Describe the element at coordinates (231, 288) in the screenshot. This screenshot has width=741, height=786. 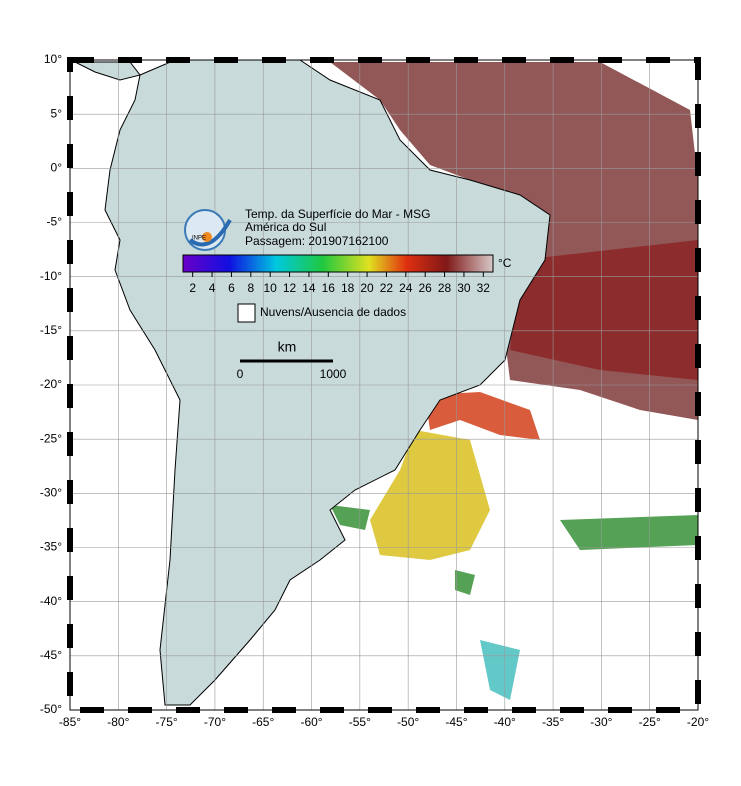
I see `colorbar-tick-label: 6` at that location.